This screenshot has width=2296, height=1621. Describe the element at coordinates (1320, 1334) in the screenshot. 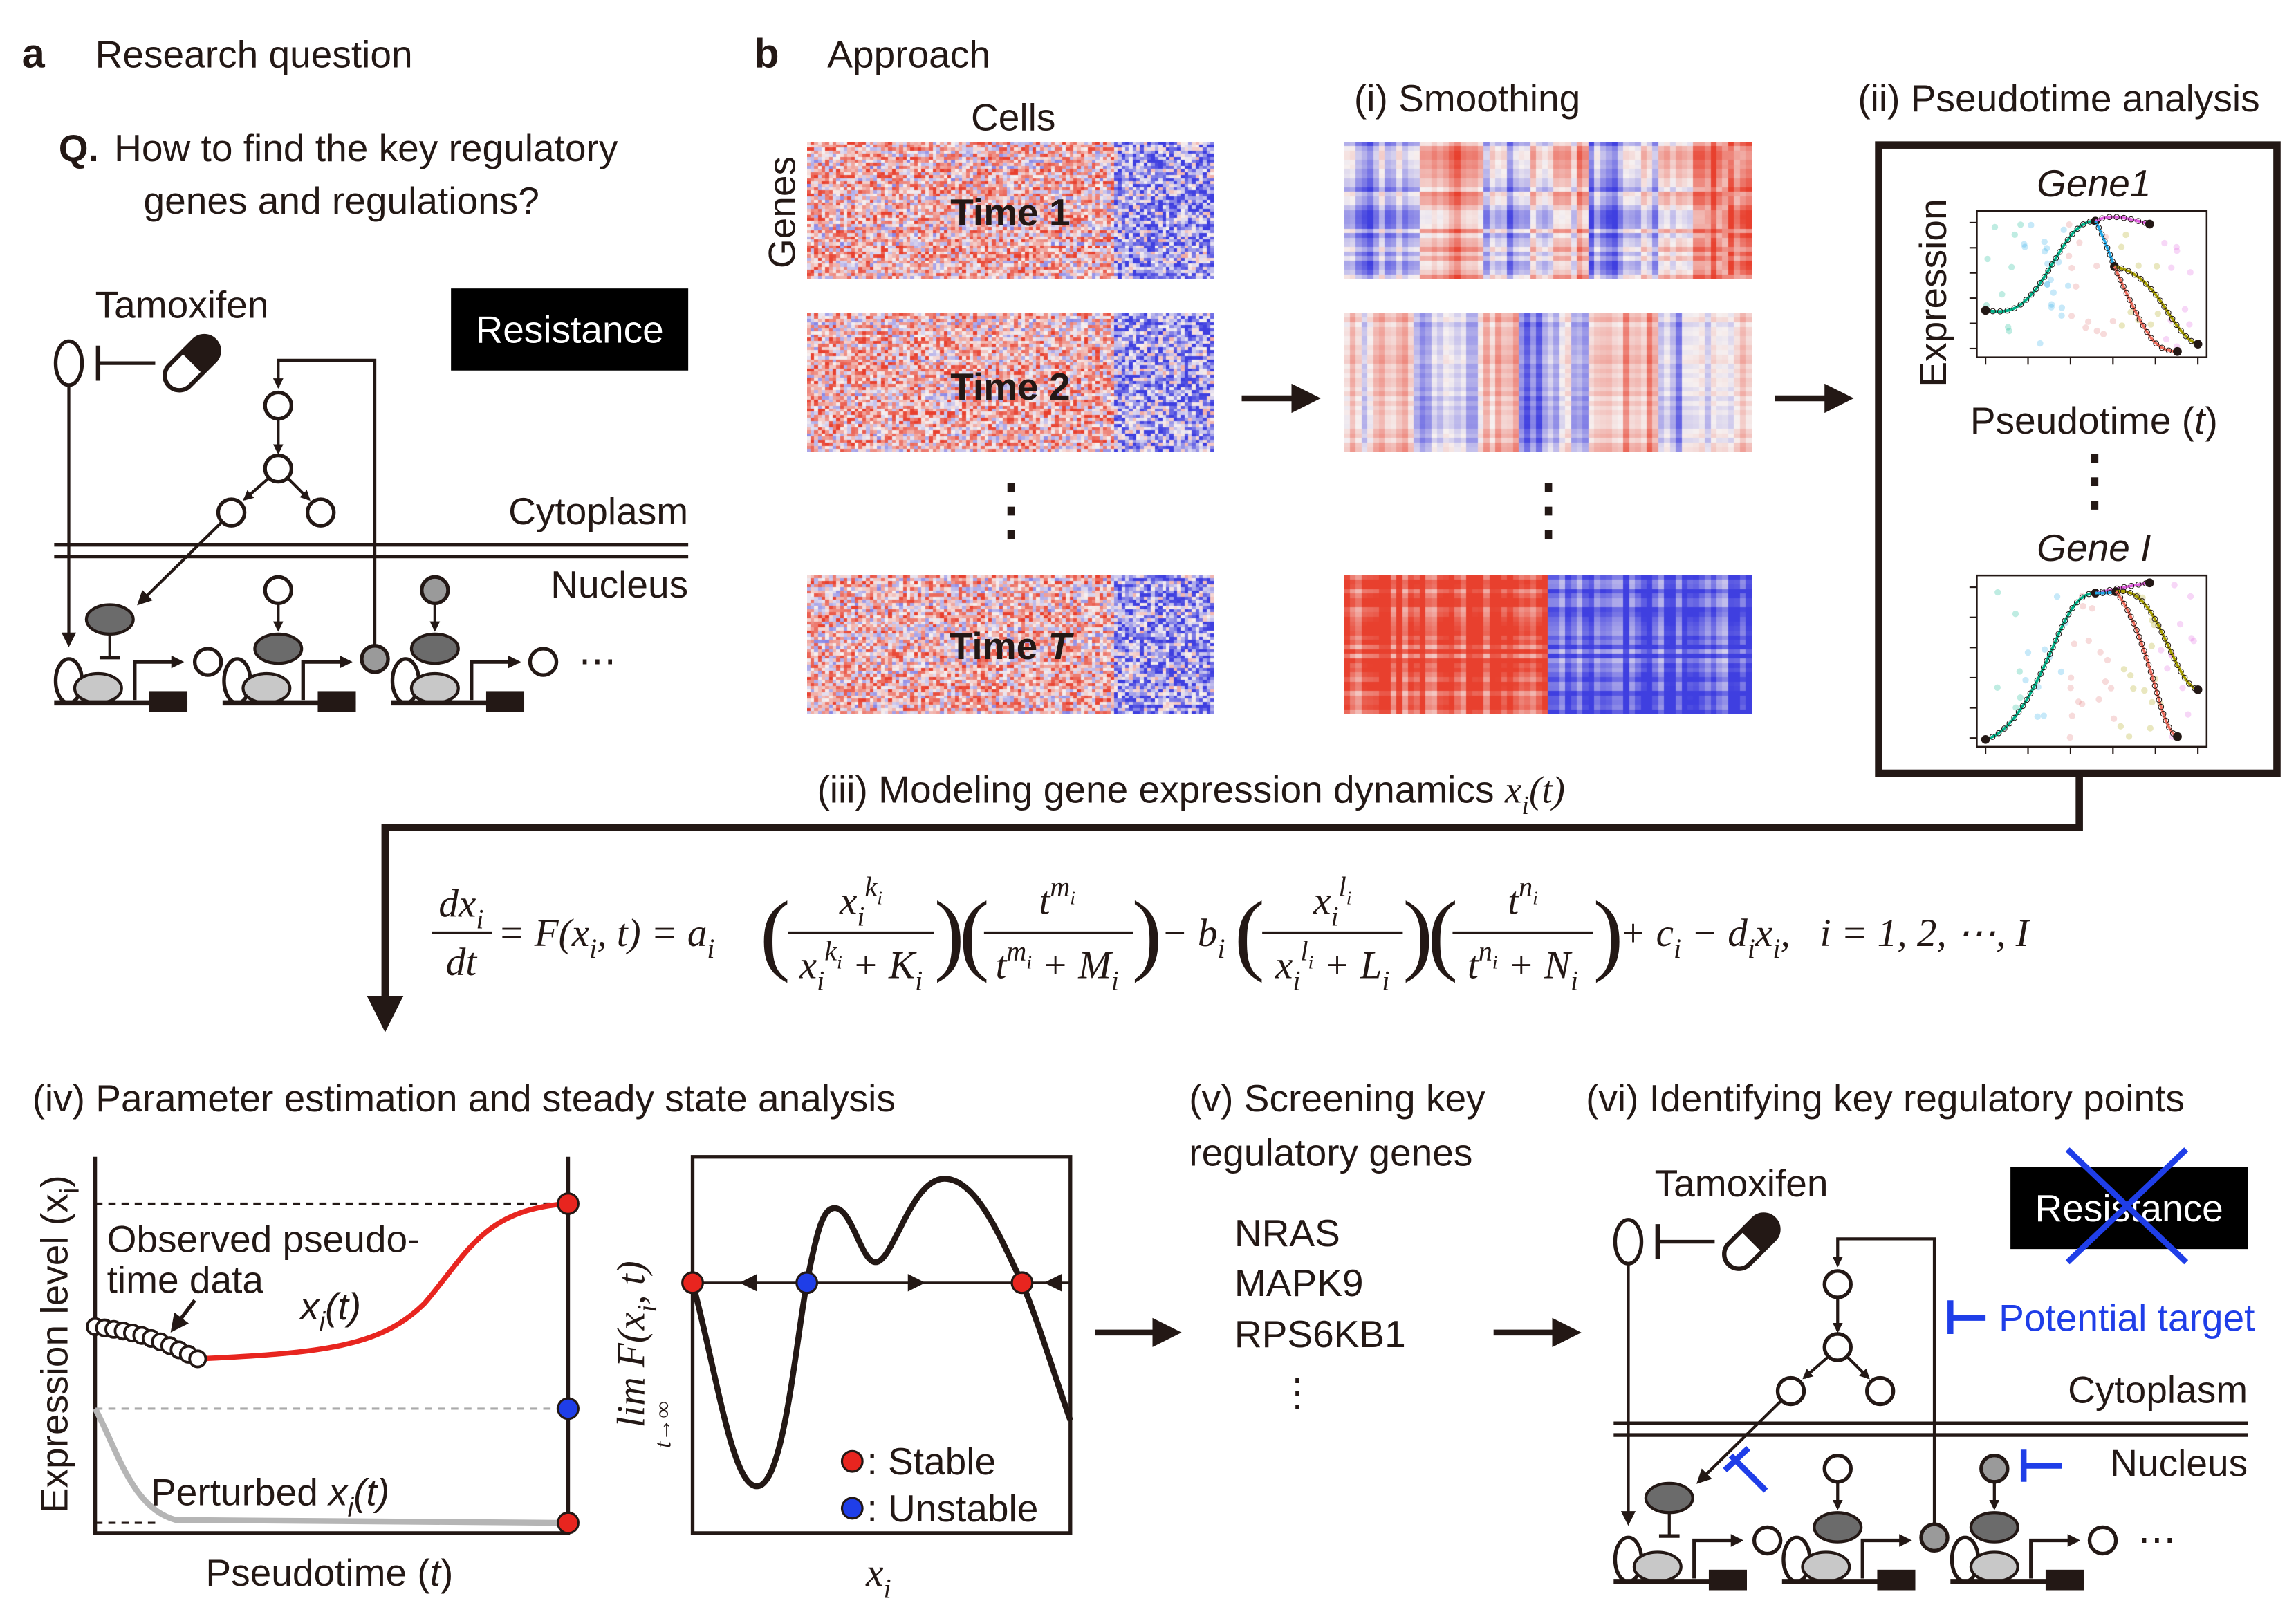

I see `gene-list-item: RPS6KB1` at that location.